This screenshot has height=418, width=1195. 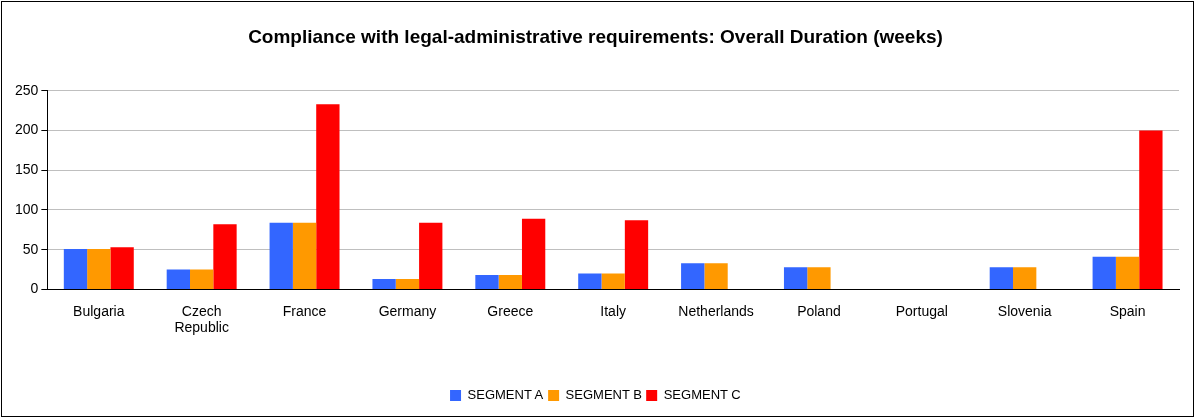 What do you see at coordinates (304, 310) in the screenshot?
I see `x-tick-label: France` at bounding box center [304, 310].